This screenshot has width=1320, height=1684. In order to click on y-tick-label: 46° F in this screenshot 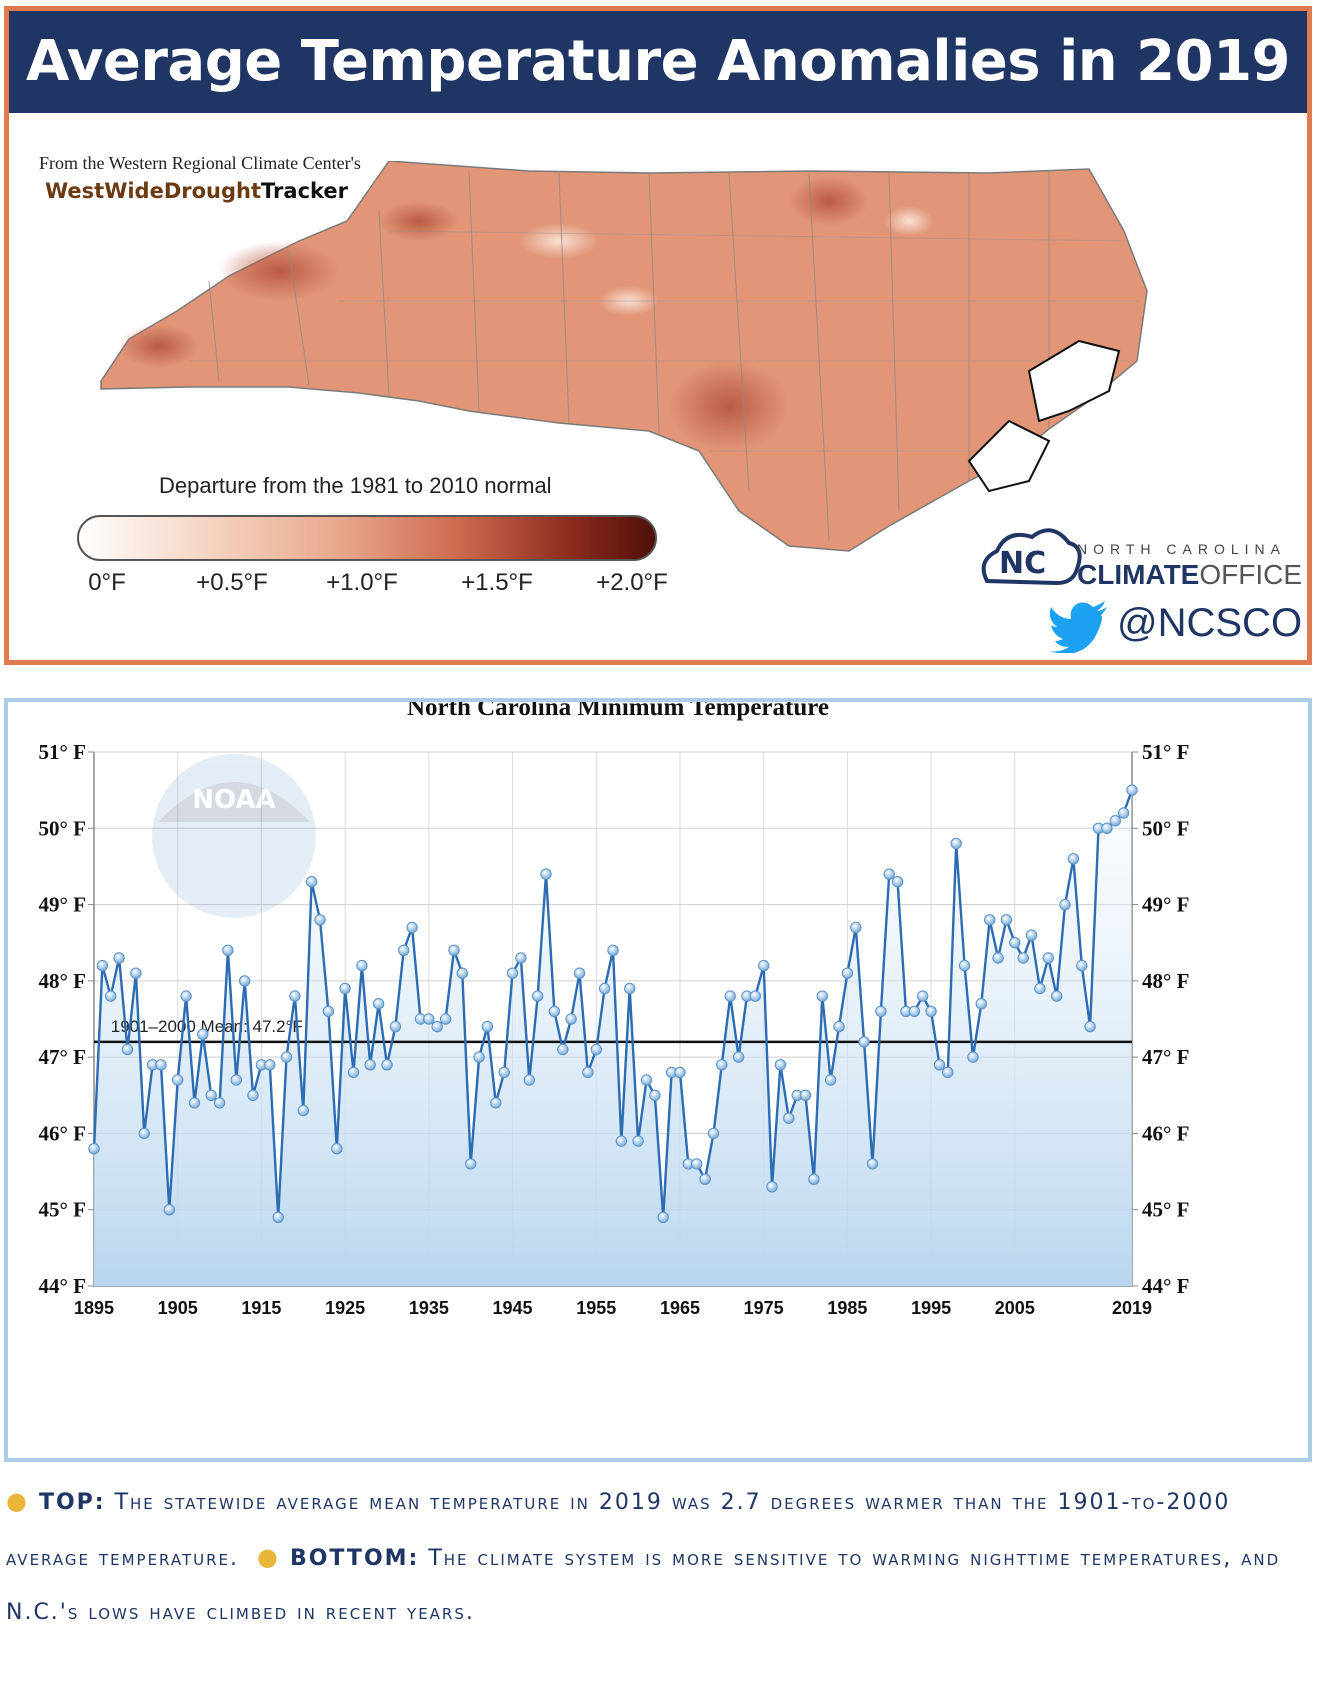, I will do `click(62, 1133)`.